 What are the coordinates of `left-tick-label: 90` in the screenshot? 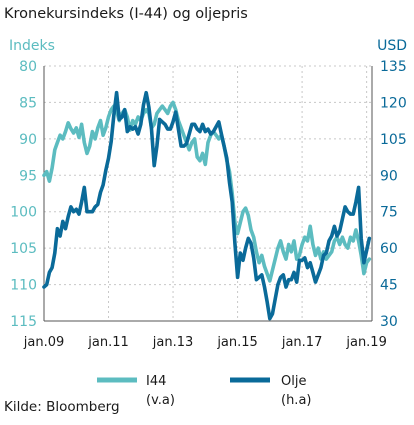 It's located at (28, 140).